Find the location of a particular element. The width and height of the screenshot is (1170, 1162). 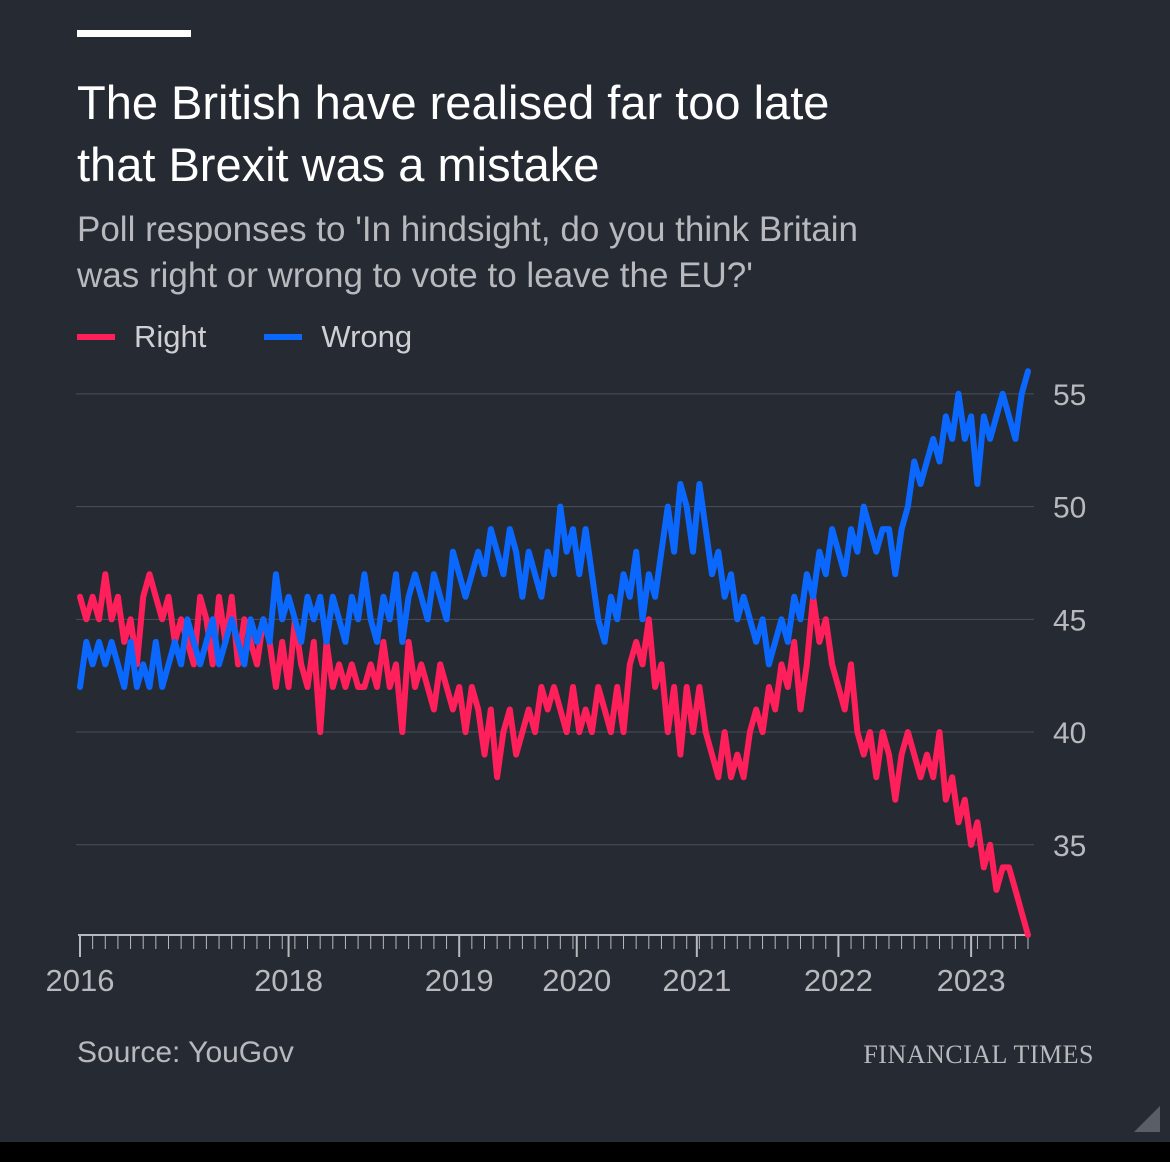

x-tick-label-2016: 2016 is located at coordinates (80, 980).